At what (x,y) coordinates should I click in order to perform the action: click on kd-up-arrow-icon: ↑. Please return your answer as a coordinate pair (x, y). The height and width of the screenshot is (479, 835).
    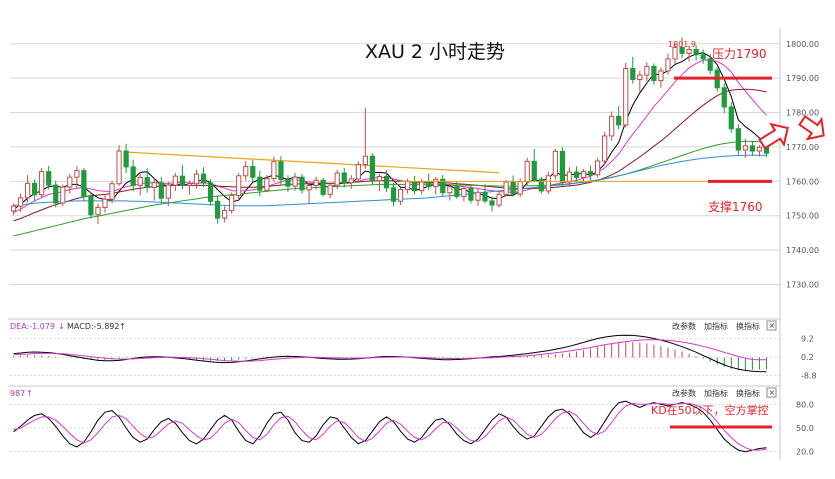
    Looking at the image, I should click on (29, 393).